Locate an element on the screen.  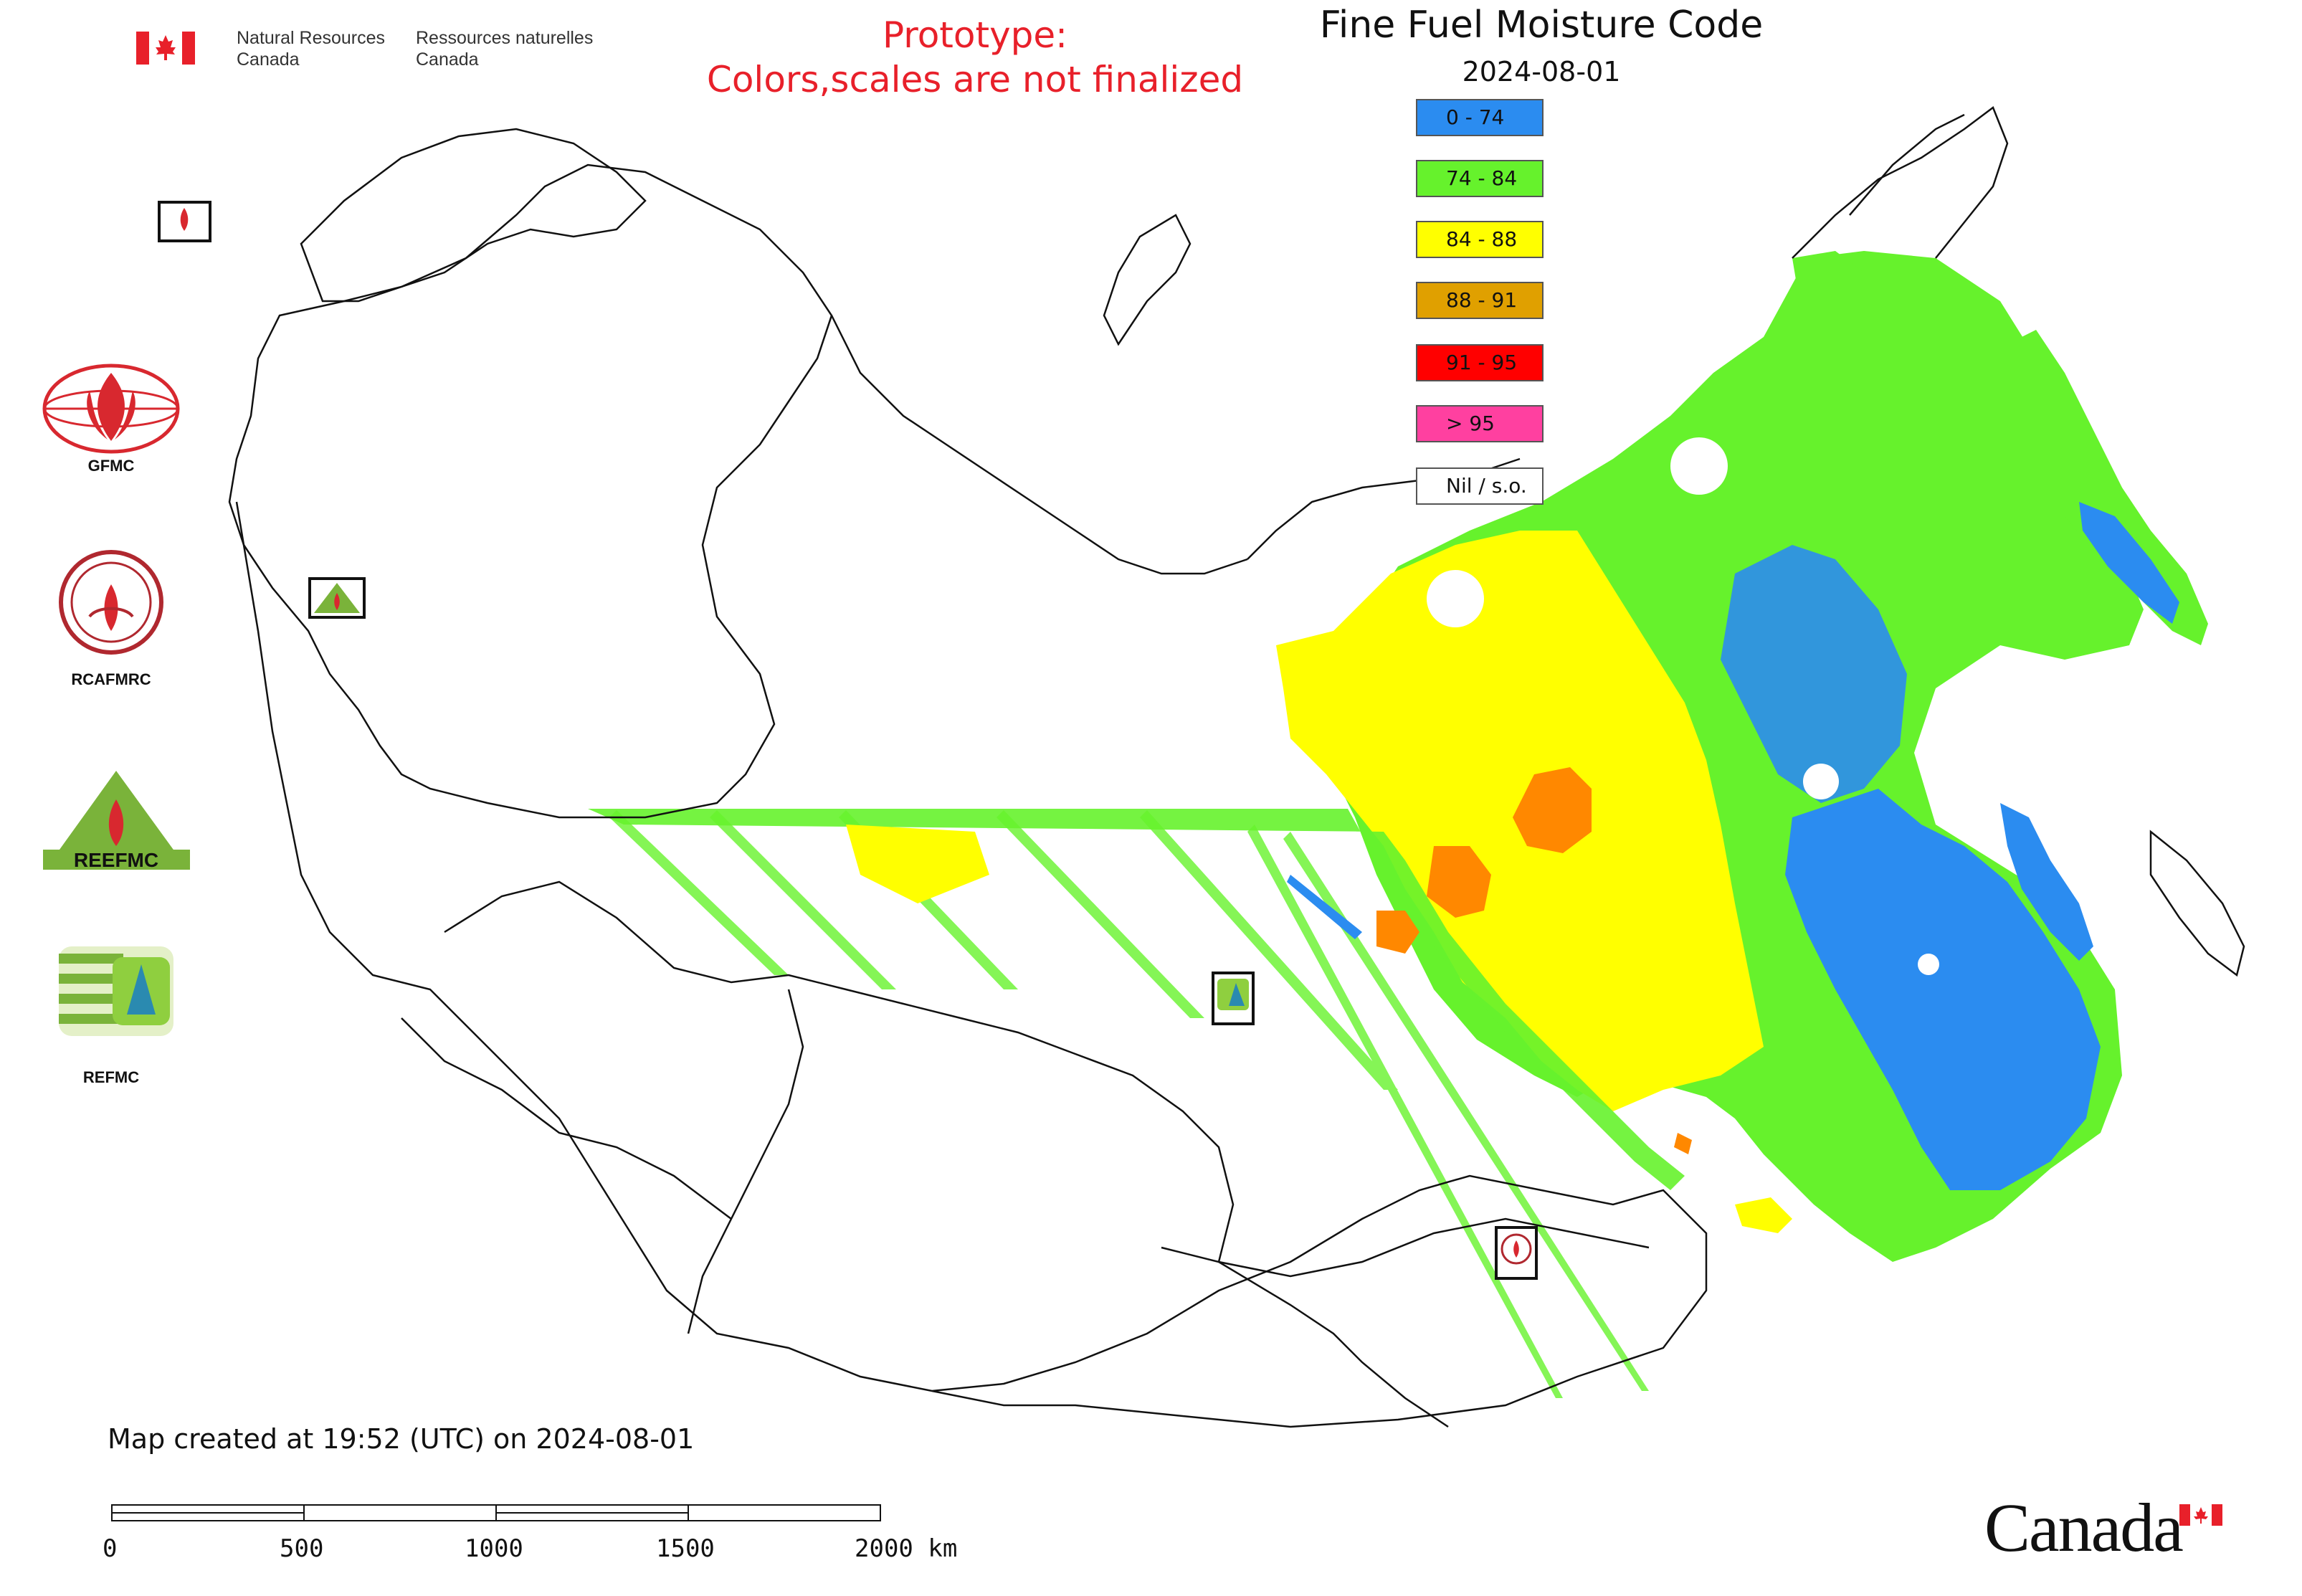
boundary-scandinavia is located at coordinates (473, 215).